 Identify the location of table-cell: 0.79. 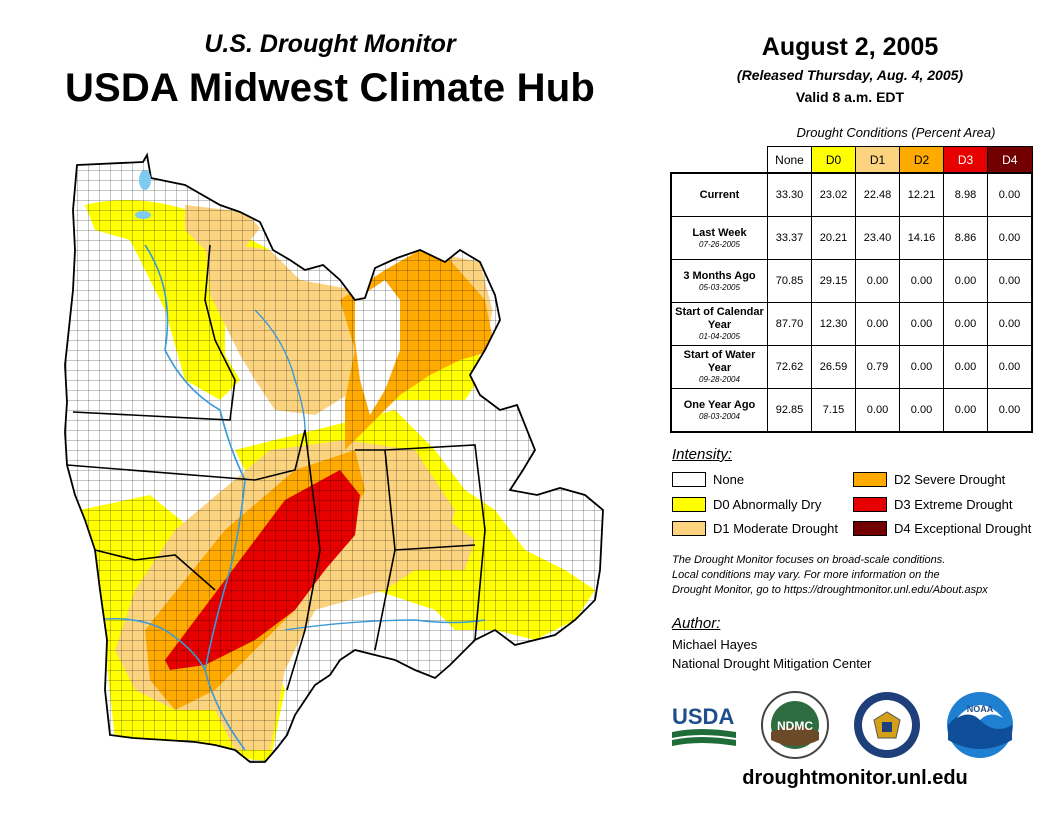
(877, 367).